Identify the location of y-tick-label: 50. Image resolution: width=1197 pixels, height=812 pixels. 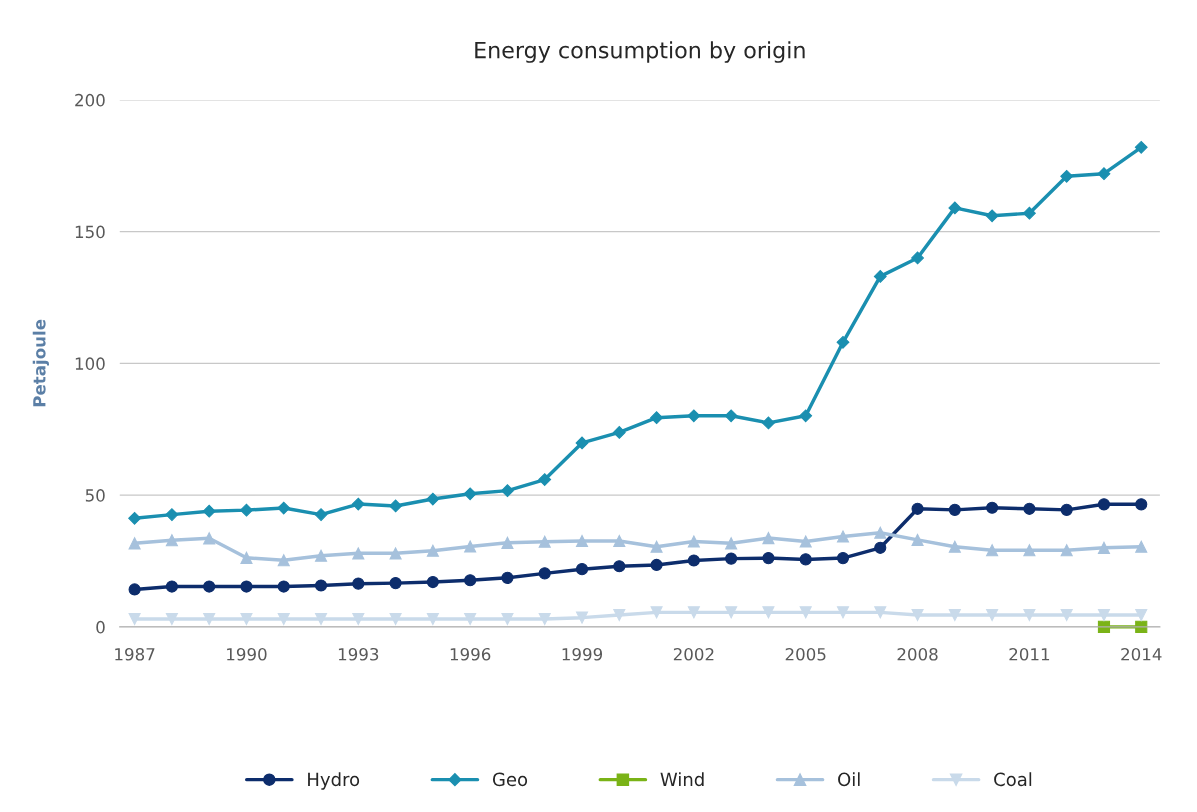
(95, 495).